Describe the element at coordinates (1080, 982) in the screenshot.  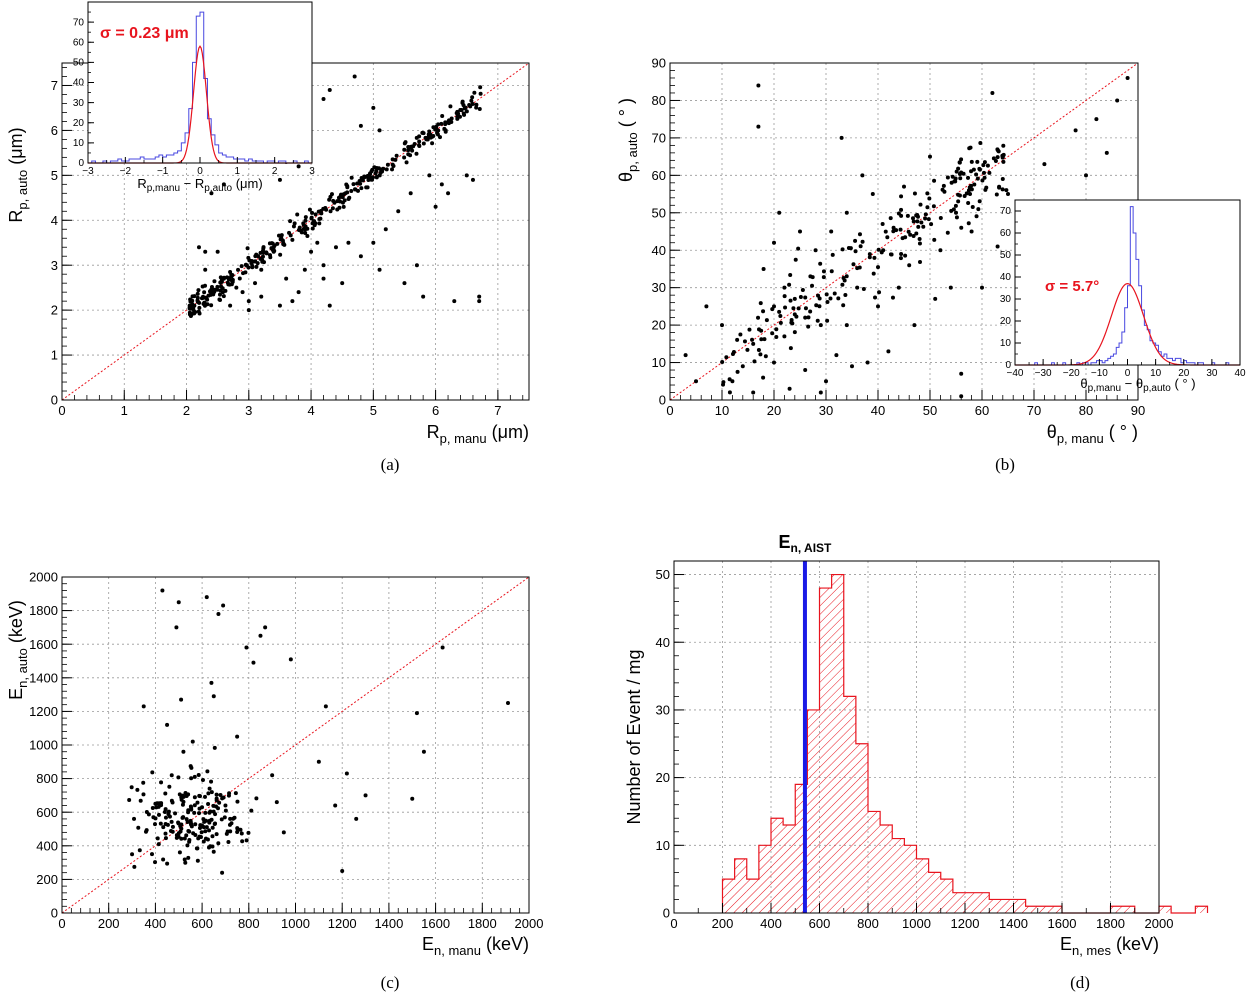
I see `panel-caption-d: (d)` at that location.